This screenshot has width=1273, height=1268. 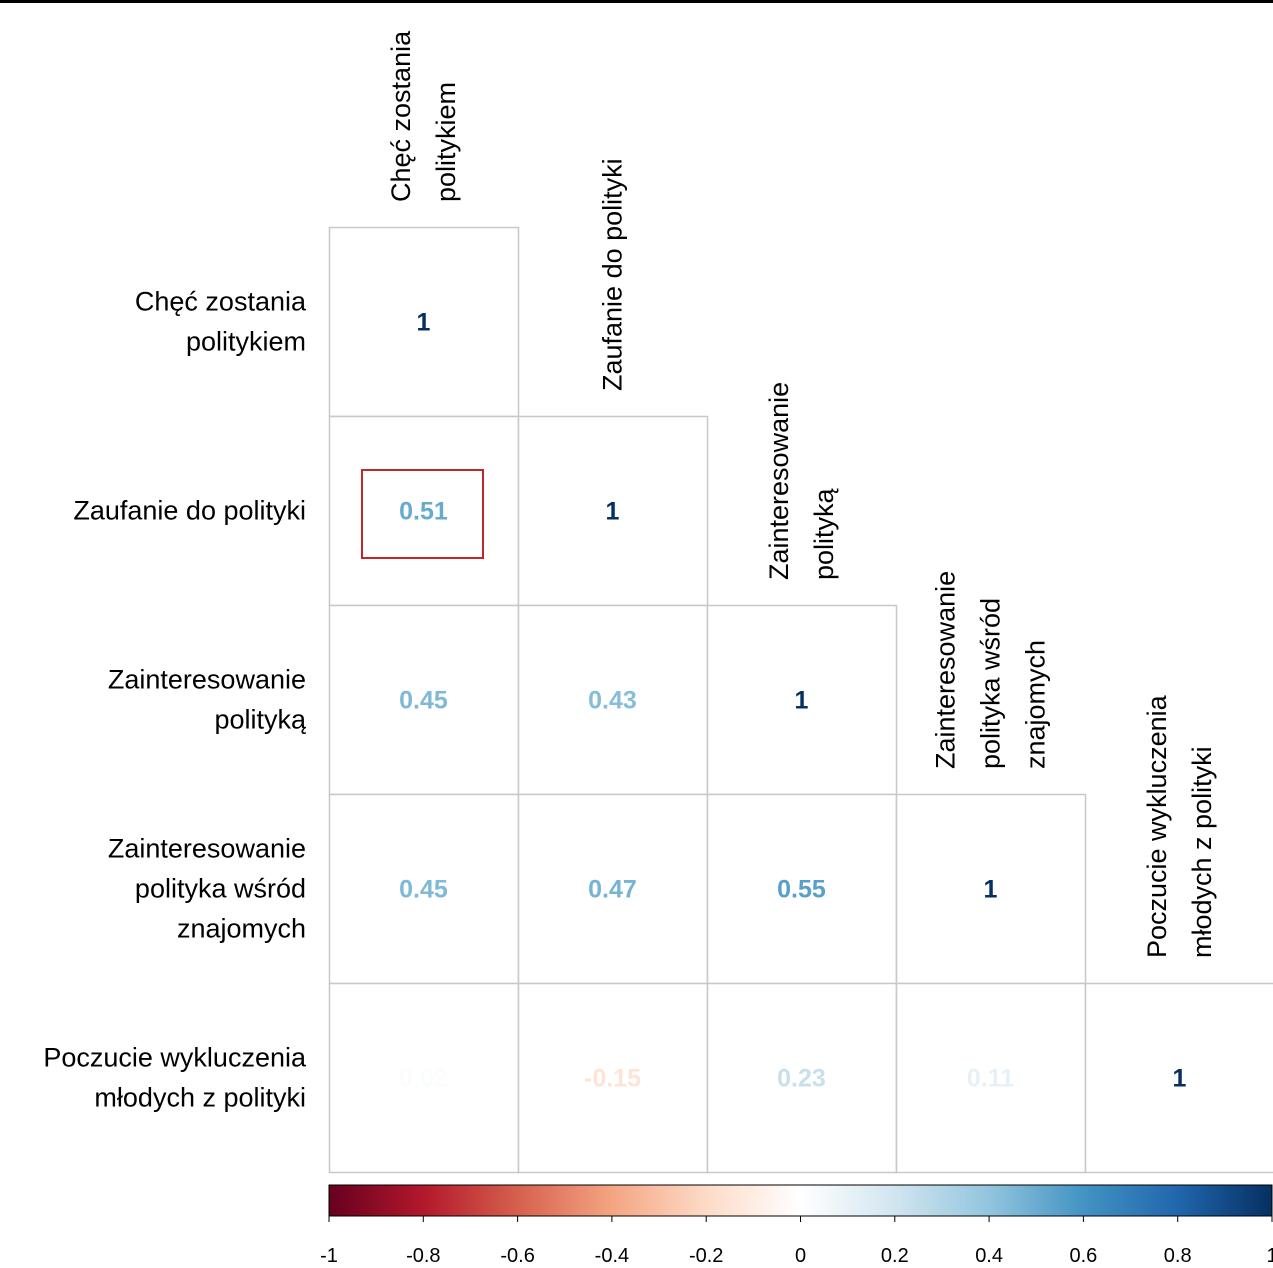 What do you see at coordinates (401, 116) in the screenshot?
I see `column-label-0-line-0: Chęć zostania` at bounding box center [401, 116].